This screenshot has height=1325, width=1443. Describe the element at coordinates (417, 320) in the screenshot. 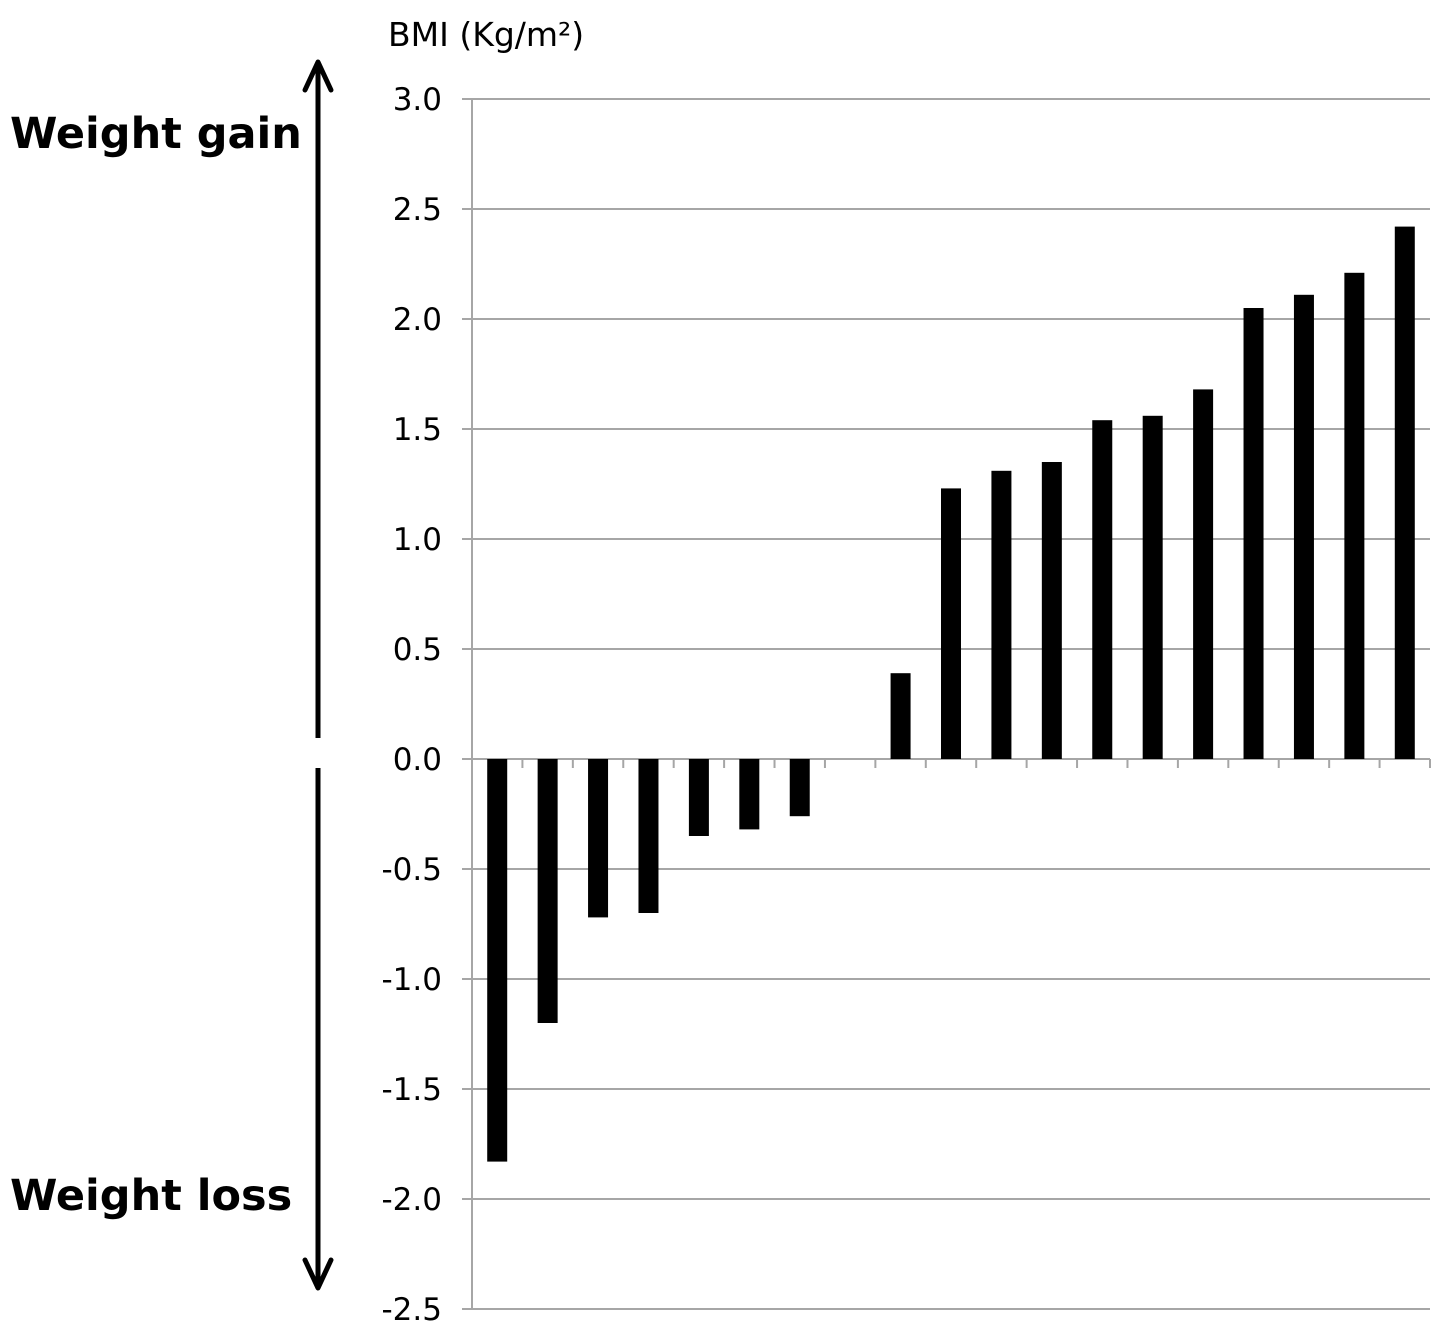

I see `y-tick-label: 2.0` at that location.